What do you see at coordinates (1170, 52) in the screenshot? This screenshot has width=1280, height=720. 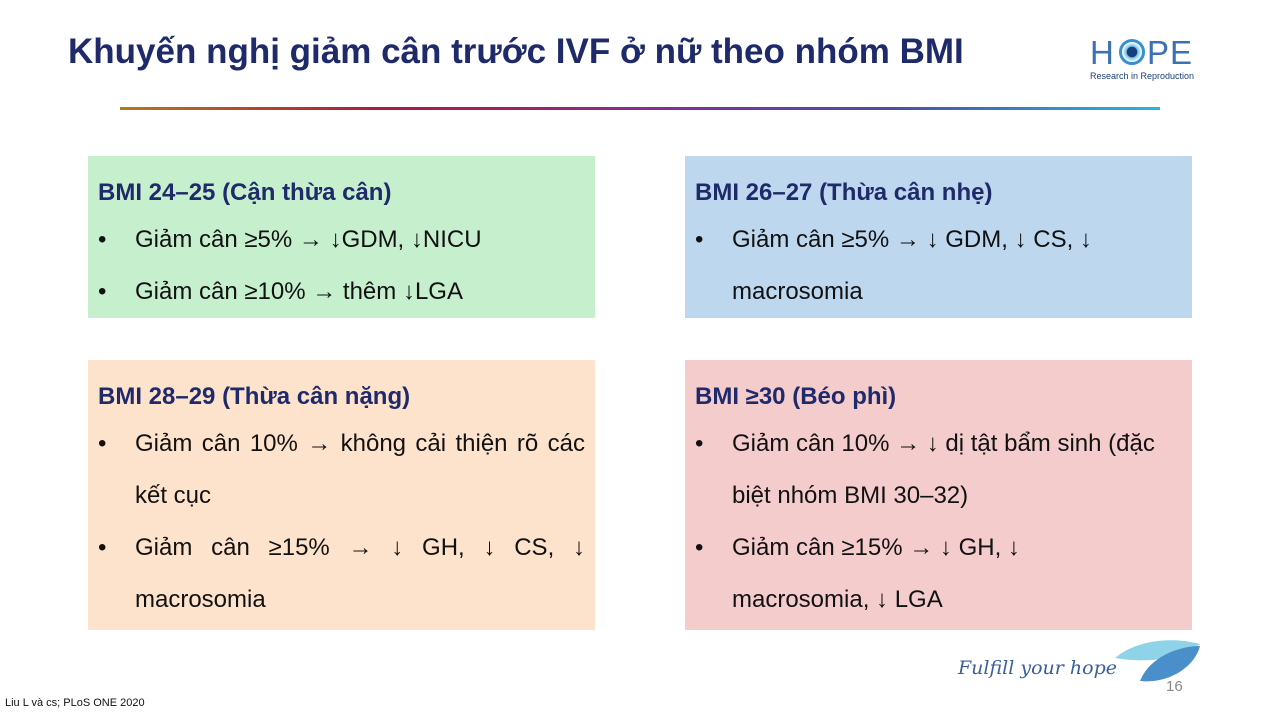 I see `logo-word: PE` at bounding box center [1170, 52].